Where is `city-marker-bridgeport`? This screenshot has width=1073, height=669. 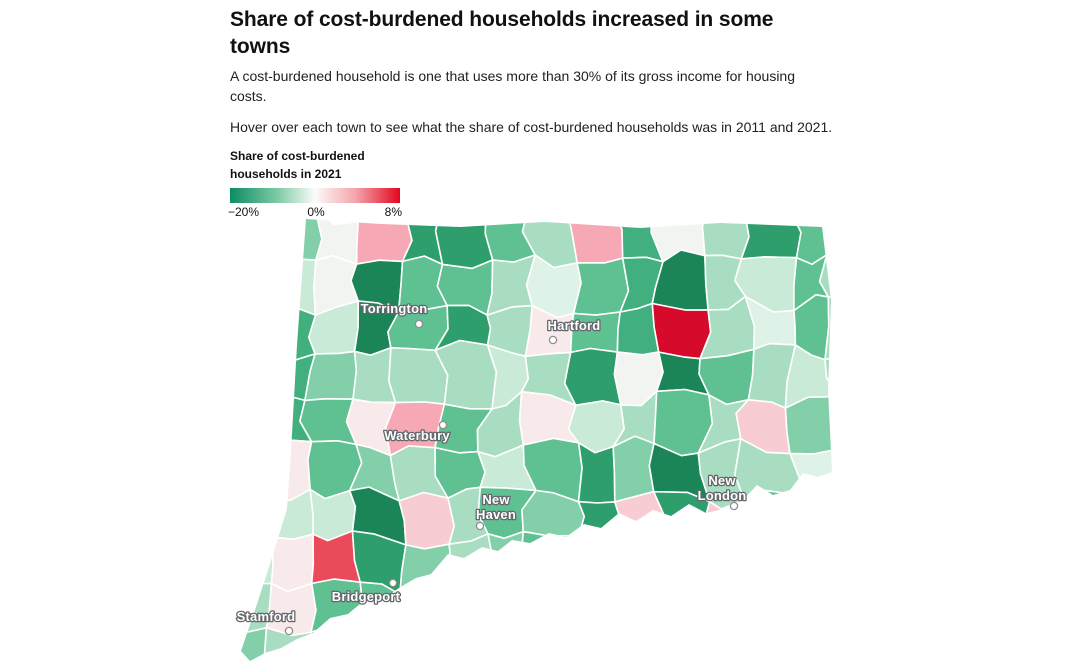
city-marker-bridgeport is located at coordinates (393, 583).